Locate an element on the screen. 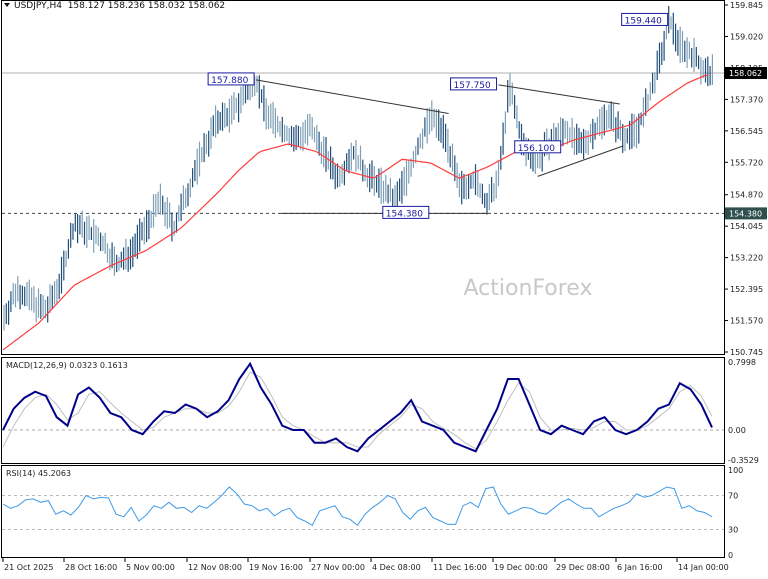 The width and height of the screenshot is (768, 579). price-tick-label: 153.220 is located at coordinates (746, 258).